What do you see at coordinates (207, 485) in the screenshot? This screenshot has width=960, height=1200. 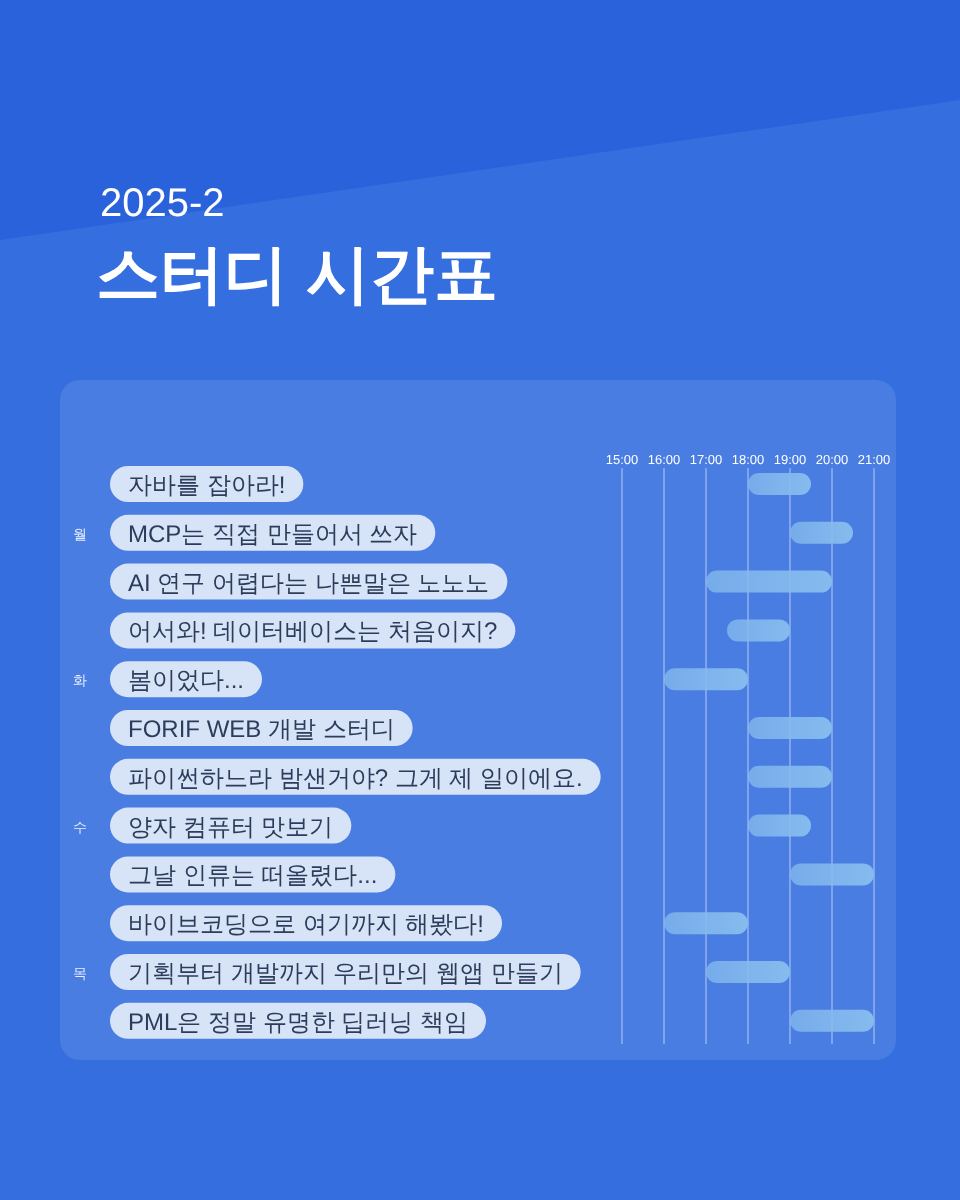 I see `y-tick-label: 자바를 잡아라!` at bounding box center [207, 485].